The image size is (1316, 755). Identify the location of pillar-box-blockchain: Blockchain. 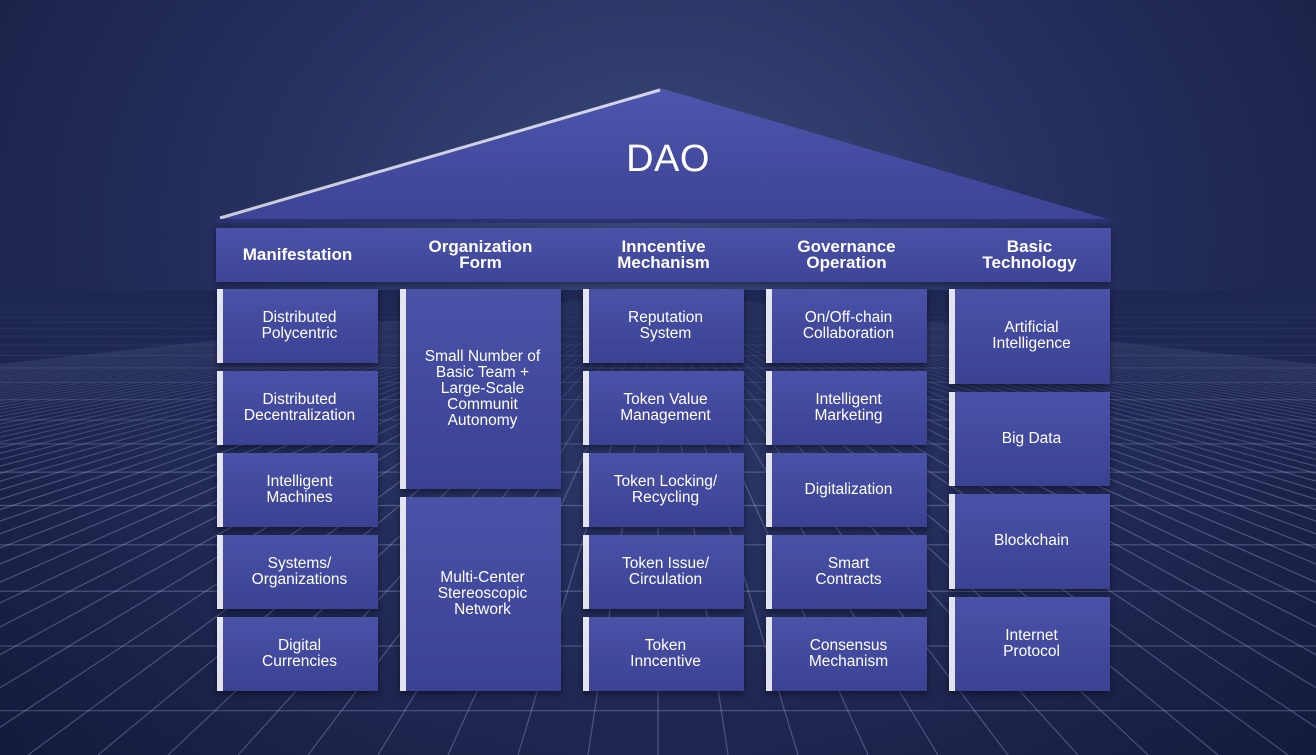
(1029, 541).